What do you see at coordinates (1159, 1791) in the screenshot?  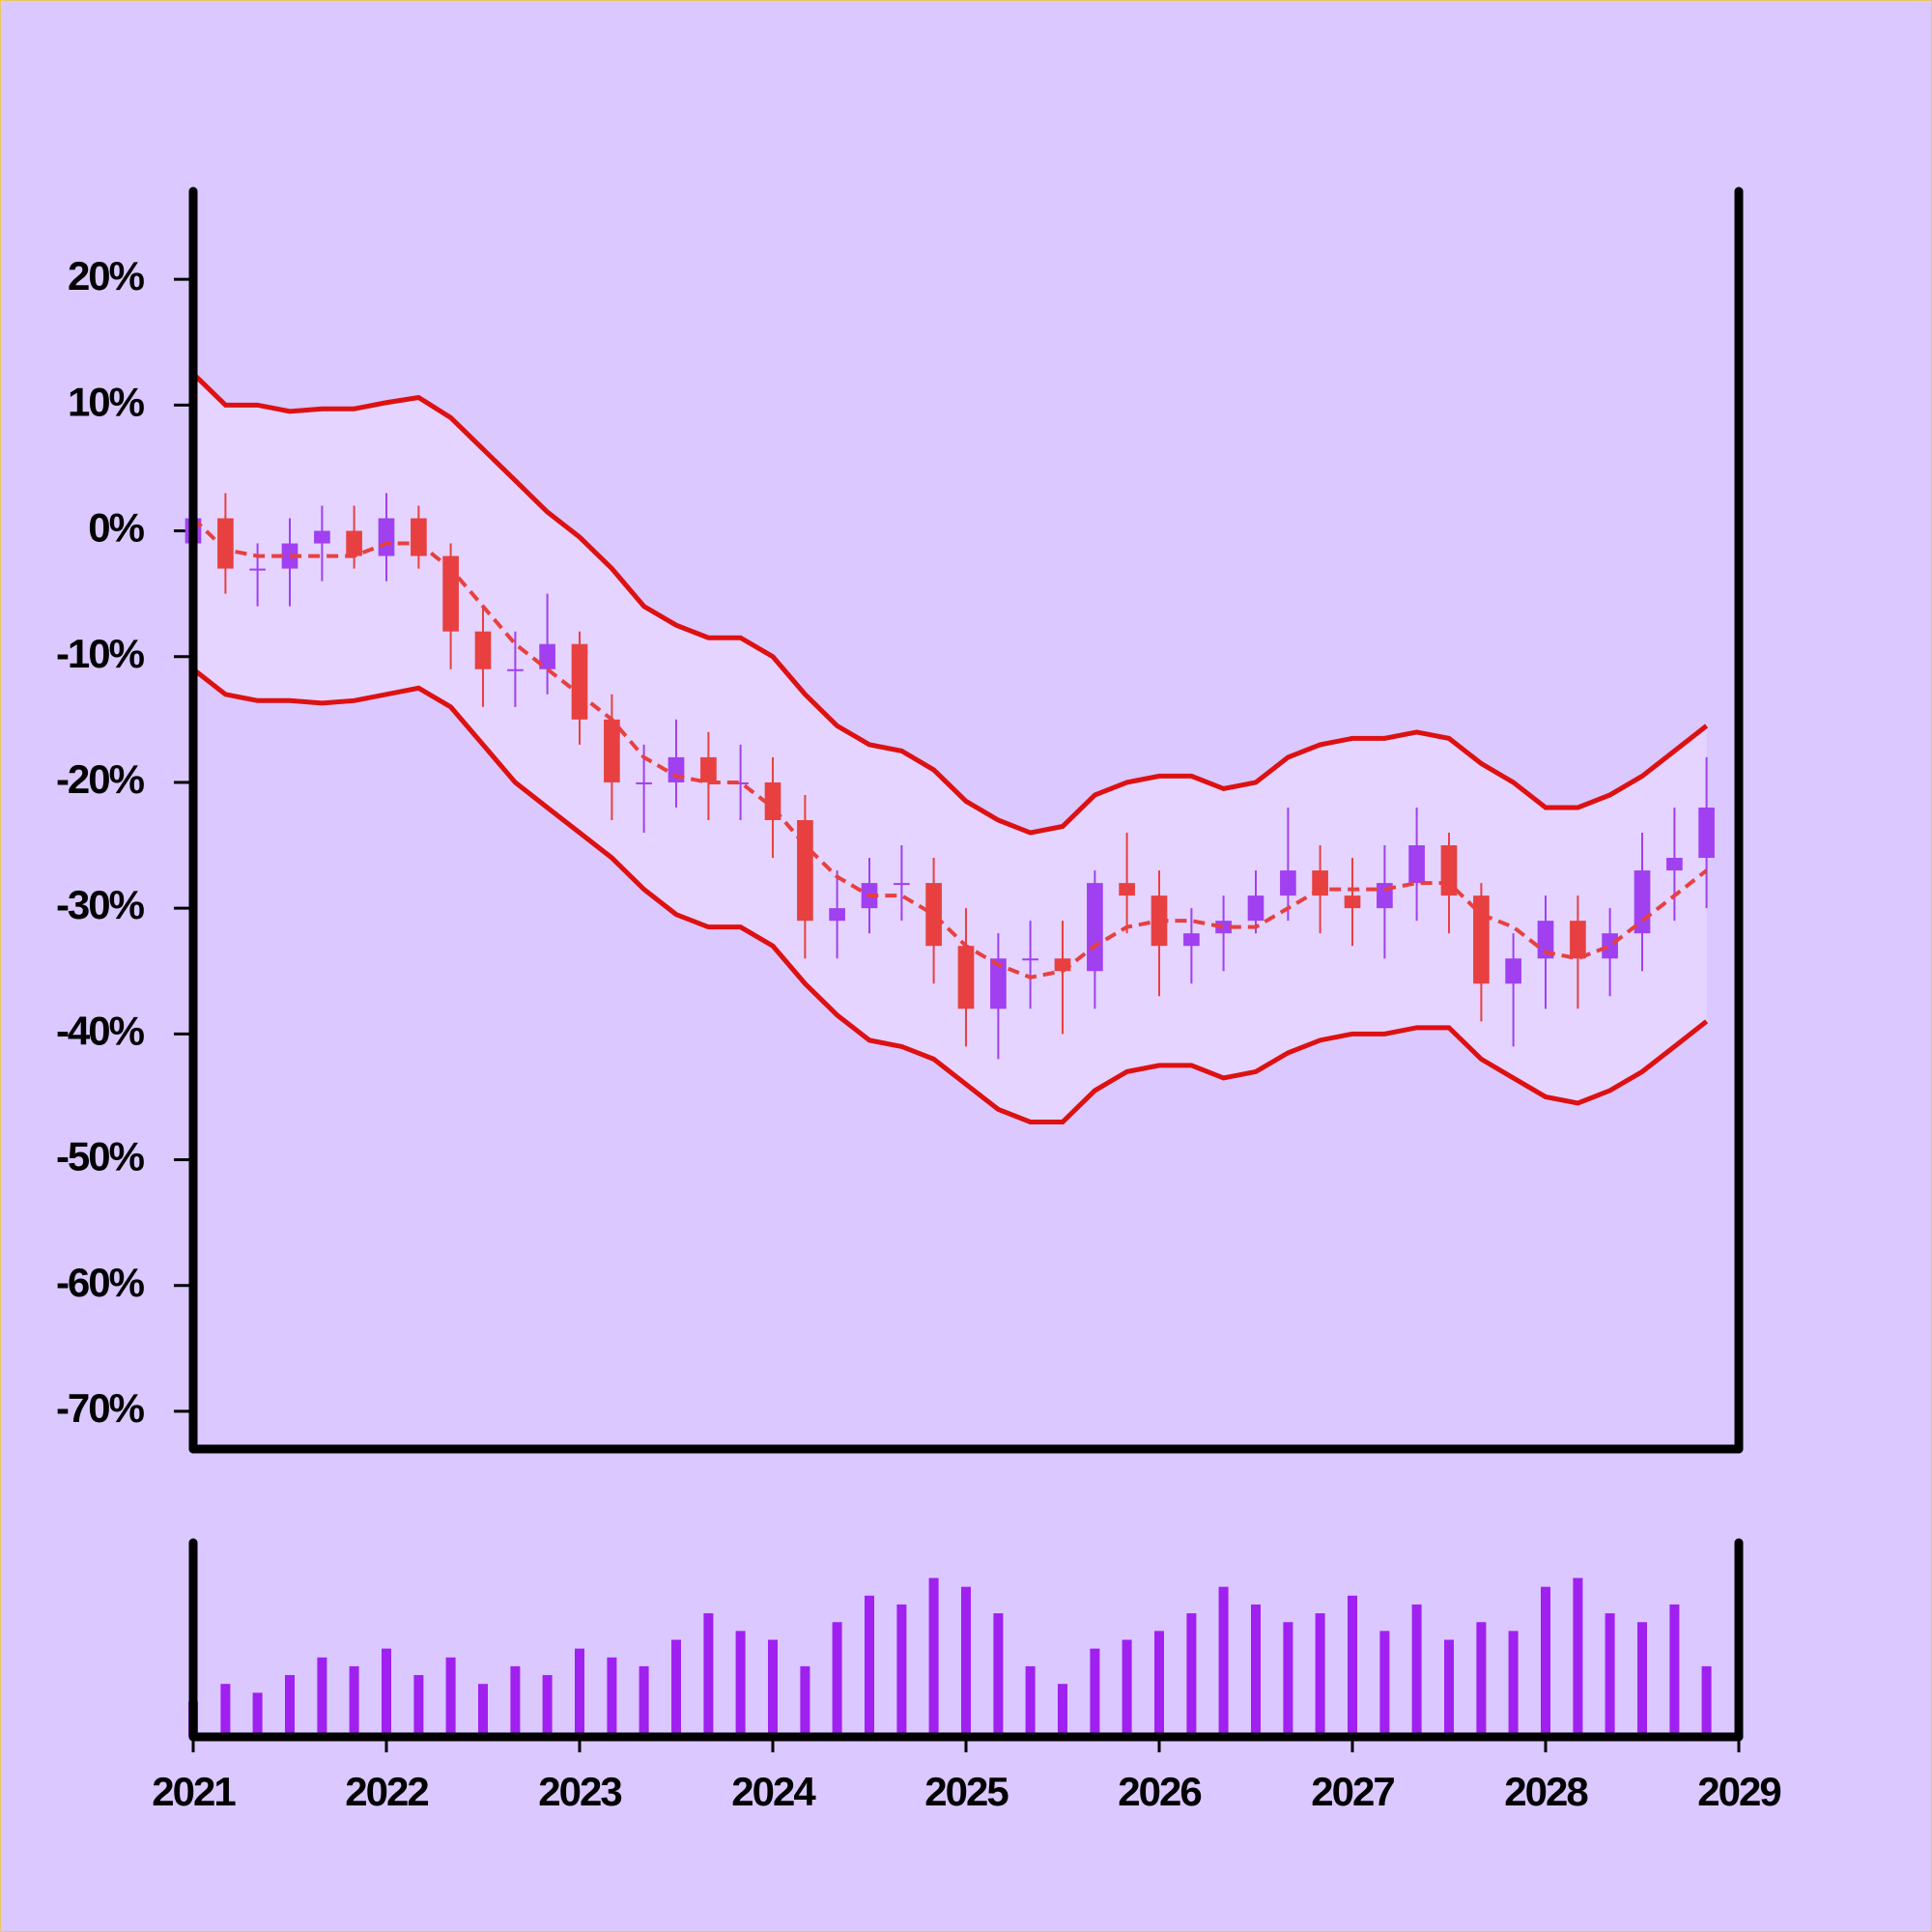 I see `x-tick-label: 2026` at bounding box center [1159, 1791].